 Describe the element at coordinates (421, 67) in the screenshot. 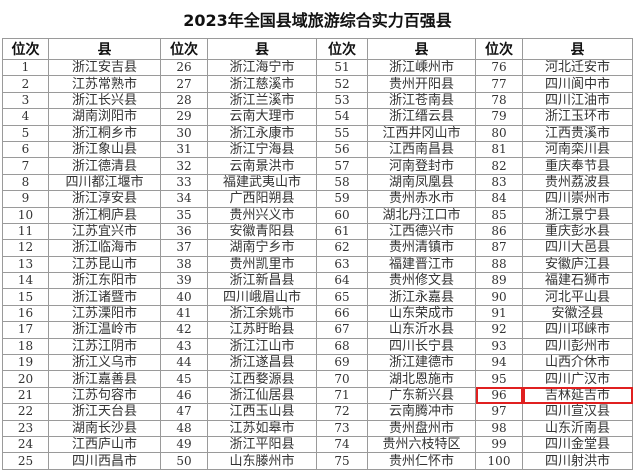

I see `county-cell: 浙江嵊州市` at that location.